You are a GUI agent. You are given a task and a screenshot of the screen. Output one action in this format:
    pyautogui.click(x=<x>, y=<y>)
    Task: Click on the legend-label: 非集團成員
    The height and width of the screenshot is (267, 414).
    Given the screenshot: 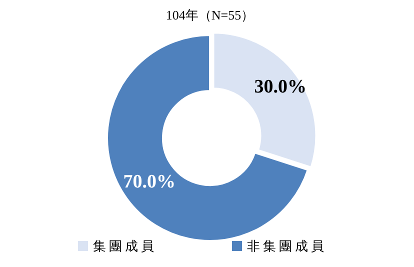 What is the action you would take?
    pyautogui.click(x=287, y=246)
    